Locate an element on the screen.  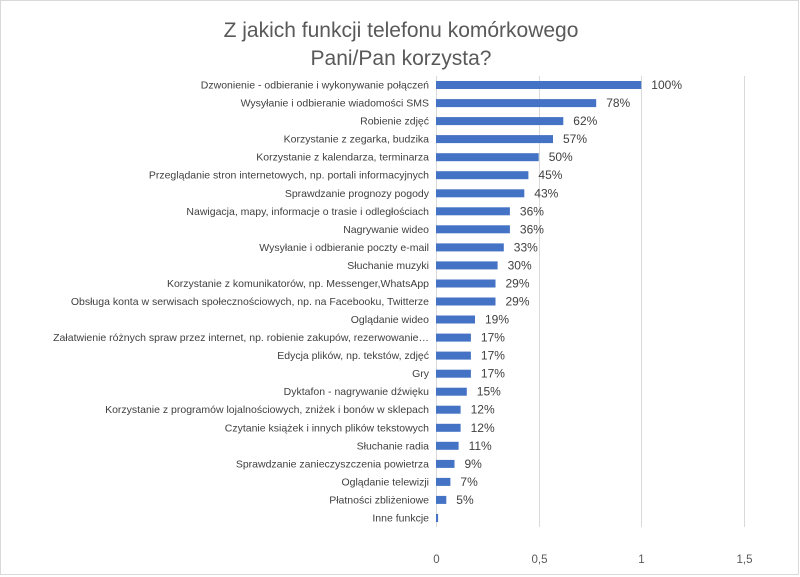
category-label: Korzystanie z zegarka, budzika is located at coordinates (356, 140).